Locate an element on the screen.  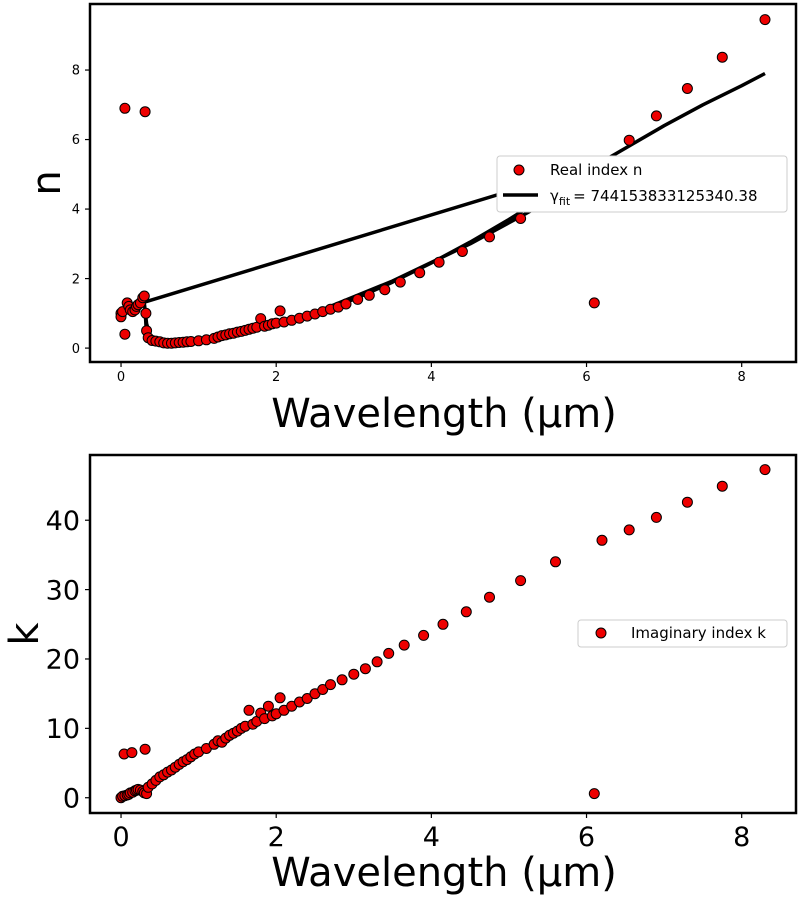
real-index-x-tick-label: 8 is located at coordinates (742, 377).